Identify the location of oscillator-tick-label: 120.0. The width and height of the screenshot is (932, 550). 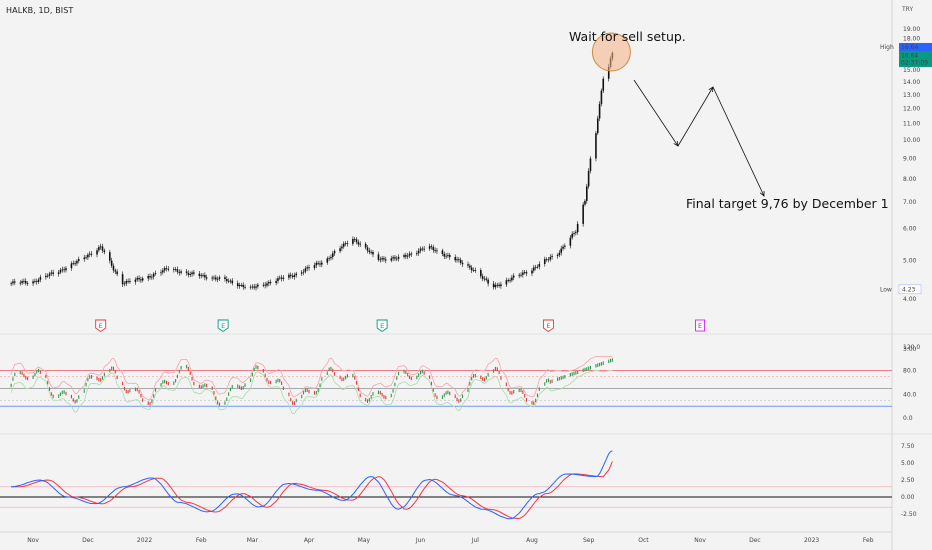
(911, 347).